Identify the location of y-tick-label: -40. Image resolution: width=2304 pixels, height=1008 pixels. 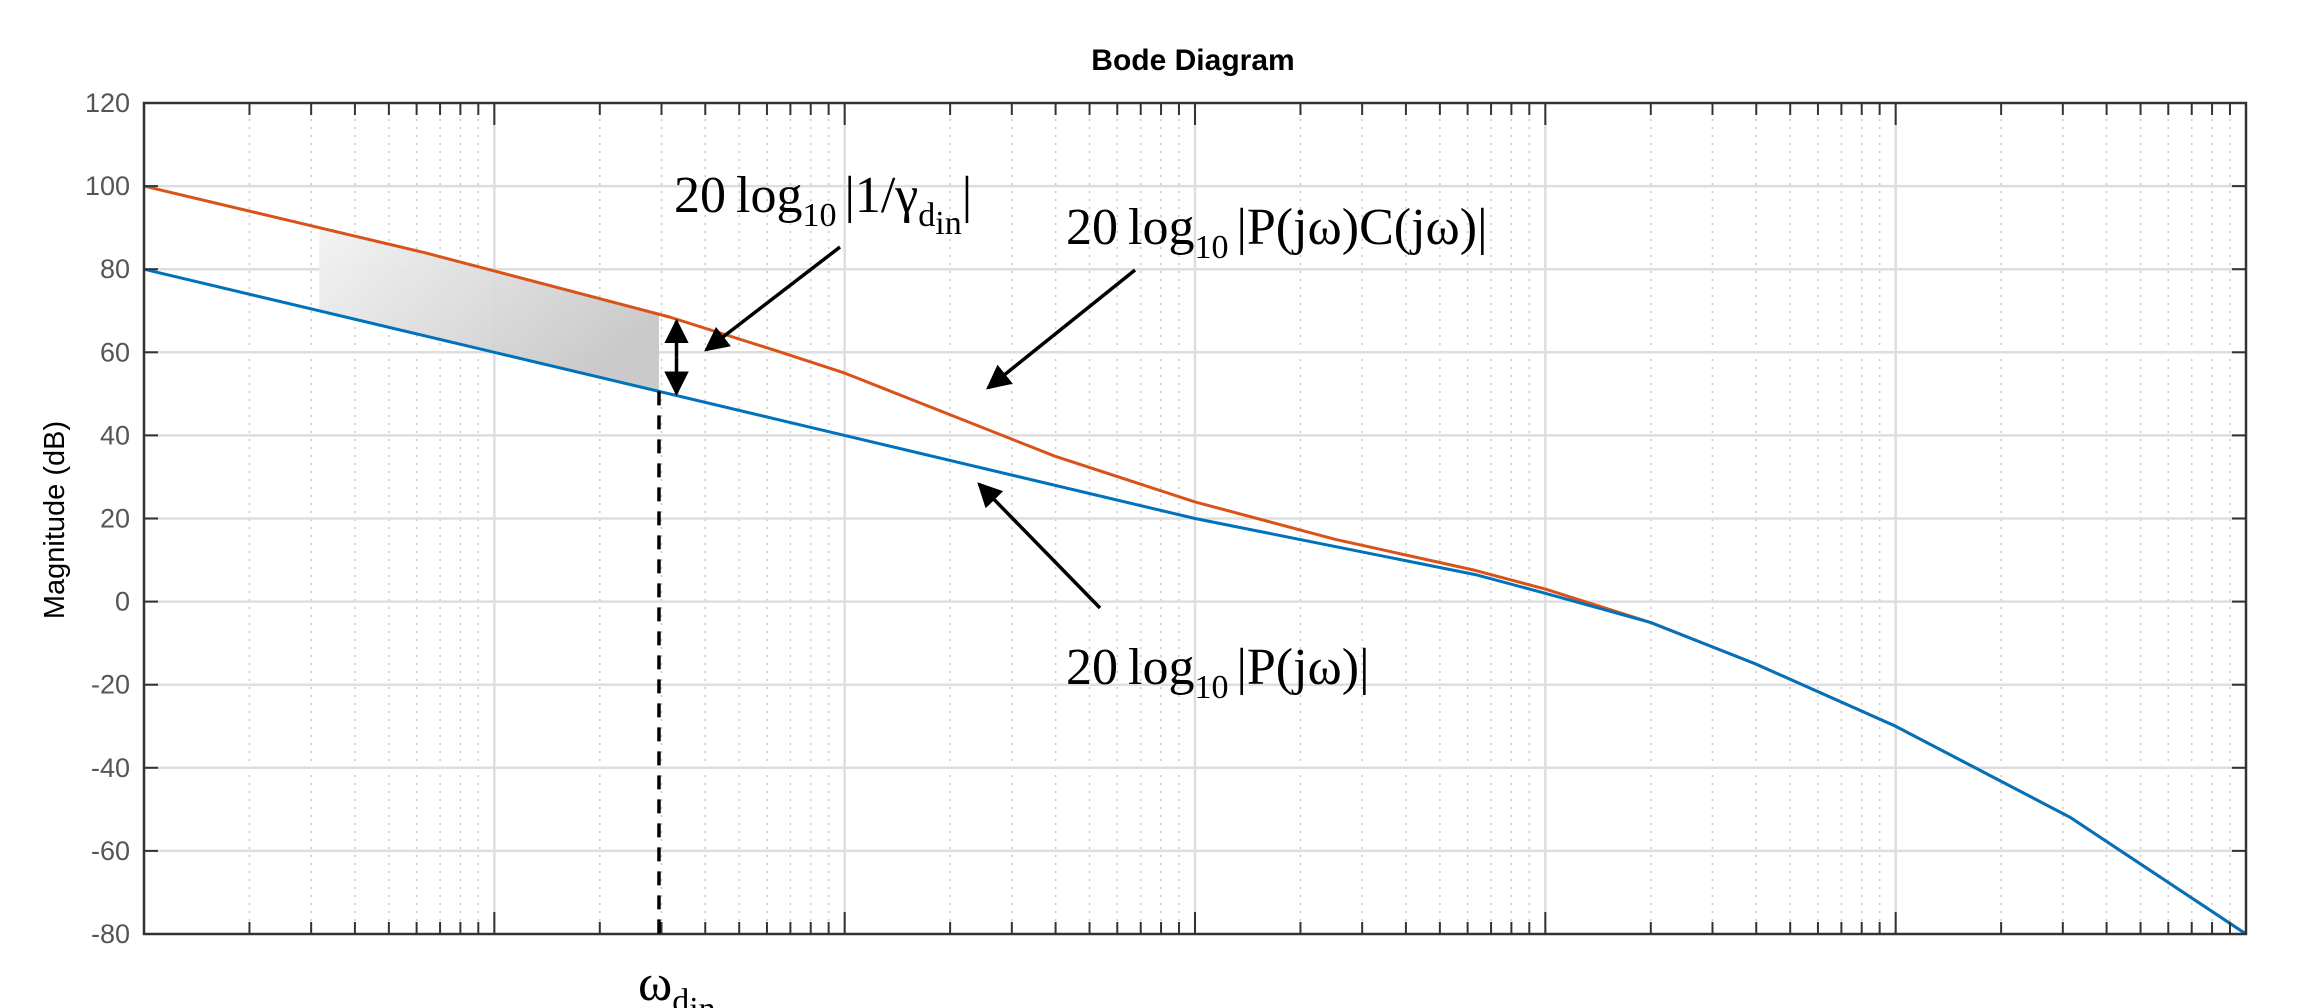
(110, 768).